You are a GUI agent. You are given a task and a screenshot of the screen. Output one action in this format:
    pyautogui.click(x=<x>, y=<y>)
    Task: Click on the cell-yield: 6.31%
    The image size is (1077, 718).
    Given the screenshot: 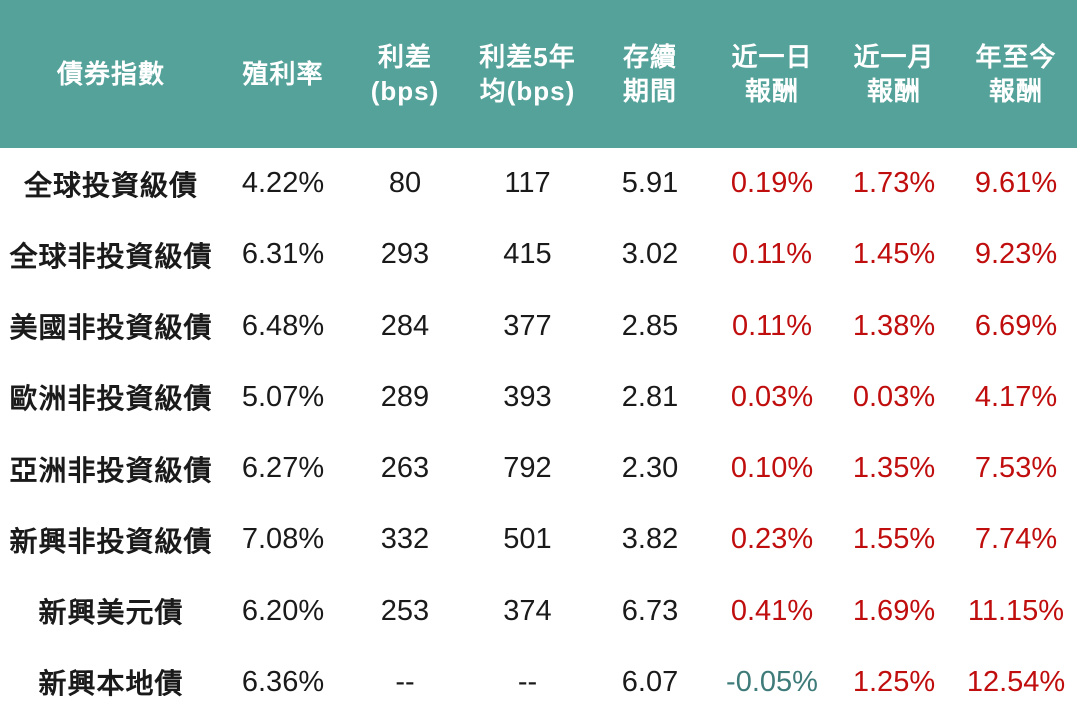 What is the action you would take?
    pyautogui.click(x=283, y=254)
    